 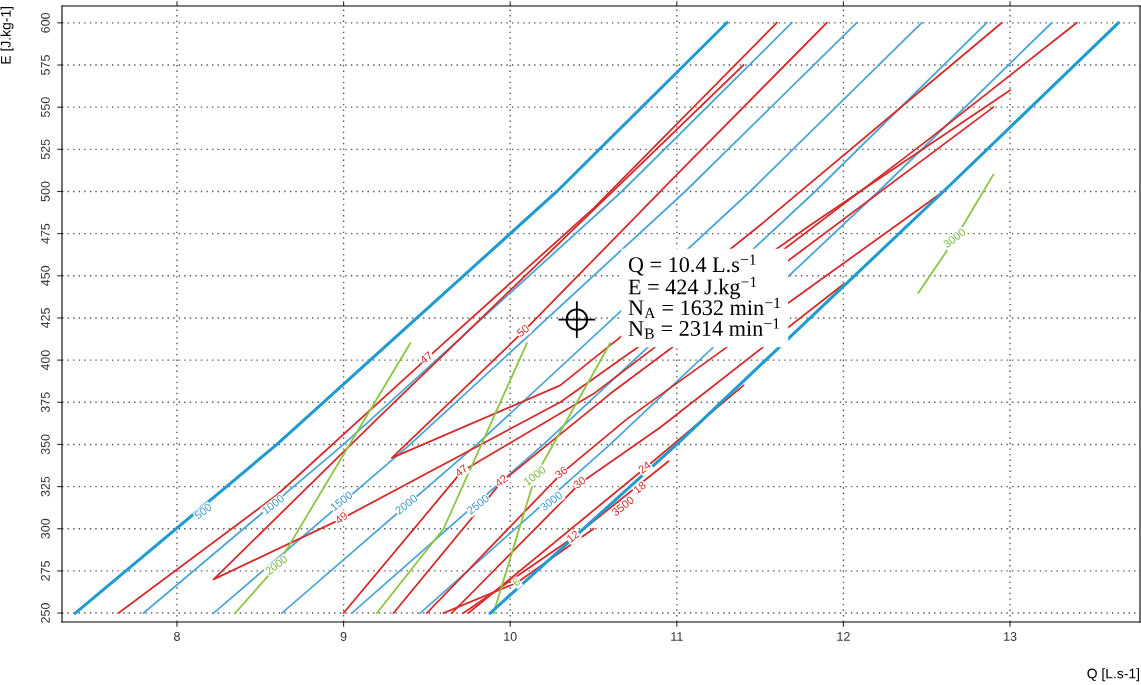 What do you see at coordinates (45, 191) in the screenshot?
I see `y-tick-label: 500` at bounding box center [45, 191].